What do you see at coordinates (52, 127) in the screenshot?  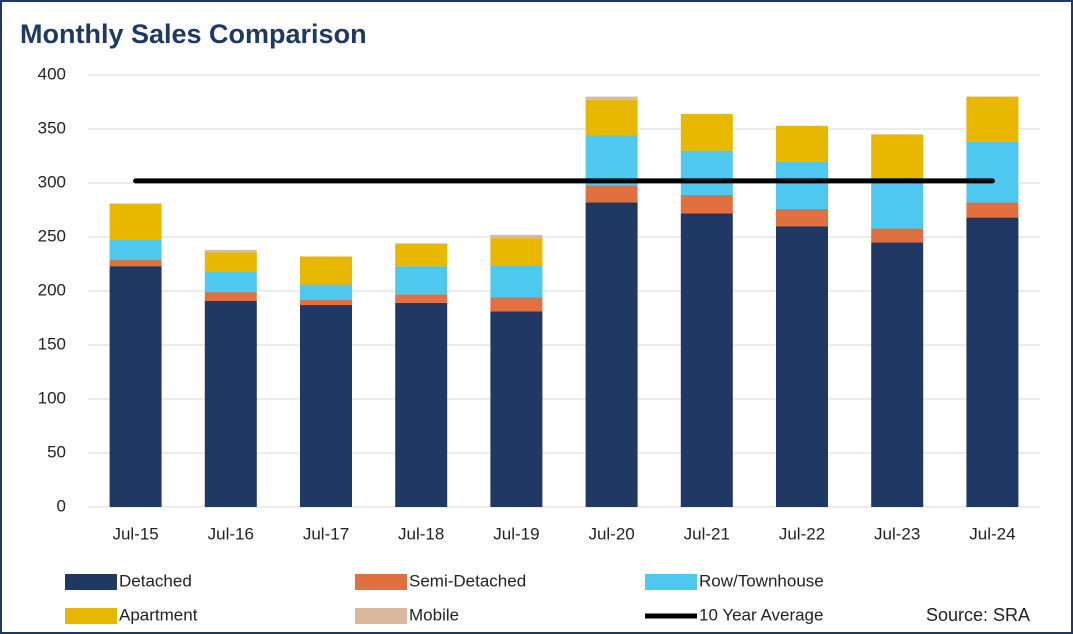 I see `y-tick-label: 350` at bounding box center [52, 127].